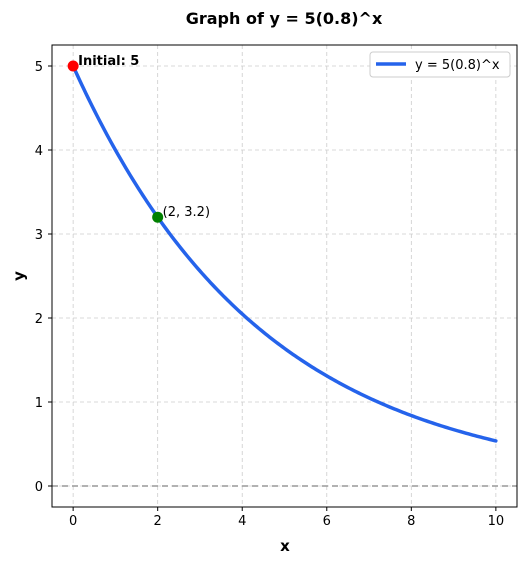  What do you see at coordinates (327, 521) in the screenshot?
I see `x-tick-label: 6` at bounding box center [327, 521].